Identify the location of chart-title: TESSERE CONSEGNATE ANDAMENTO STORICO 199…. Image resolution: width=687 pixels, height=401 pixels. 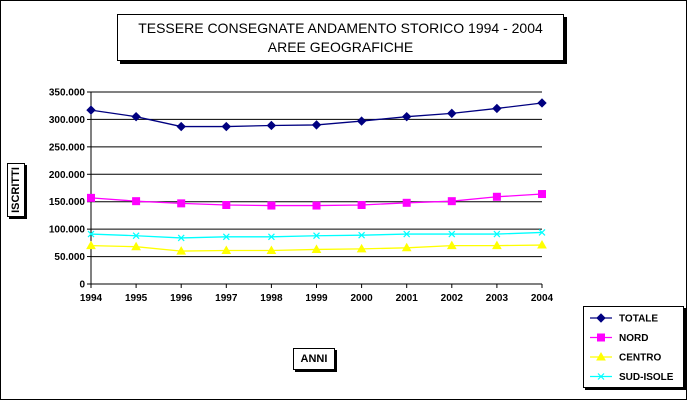
(340, 37).